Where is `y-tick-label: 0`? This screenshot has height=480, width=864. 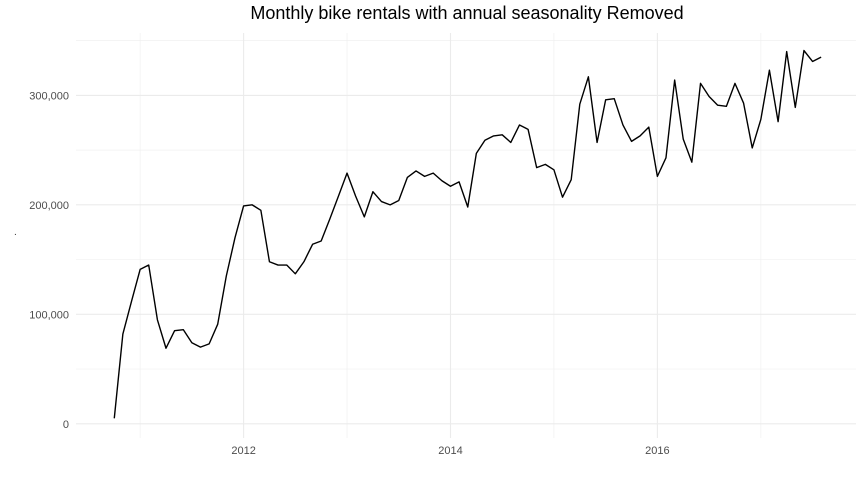
y-tick-label: 0 is located at coordinates (66, 425).